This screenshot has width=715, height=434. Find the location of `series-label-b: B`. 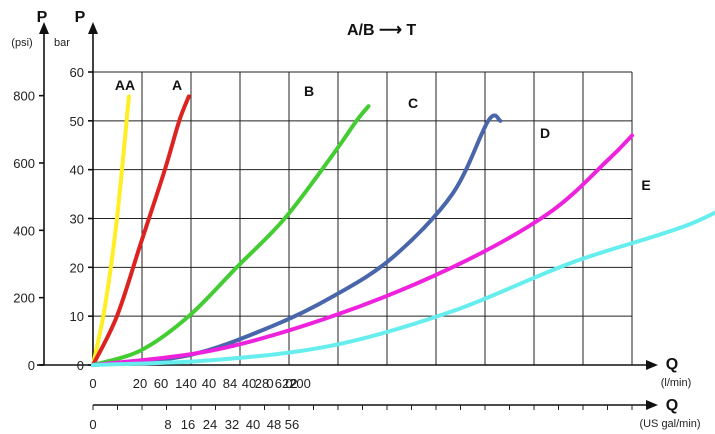

series-label-b: B is located at coordinates (309, 91).